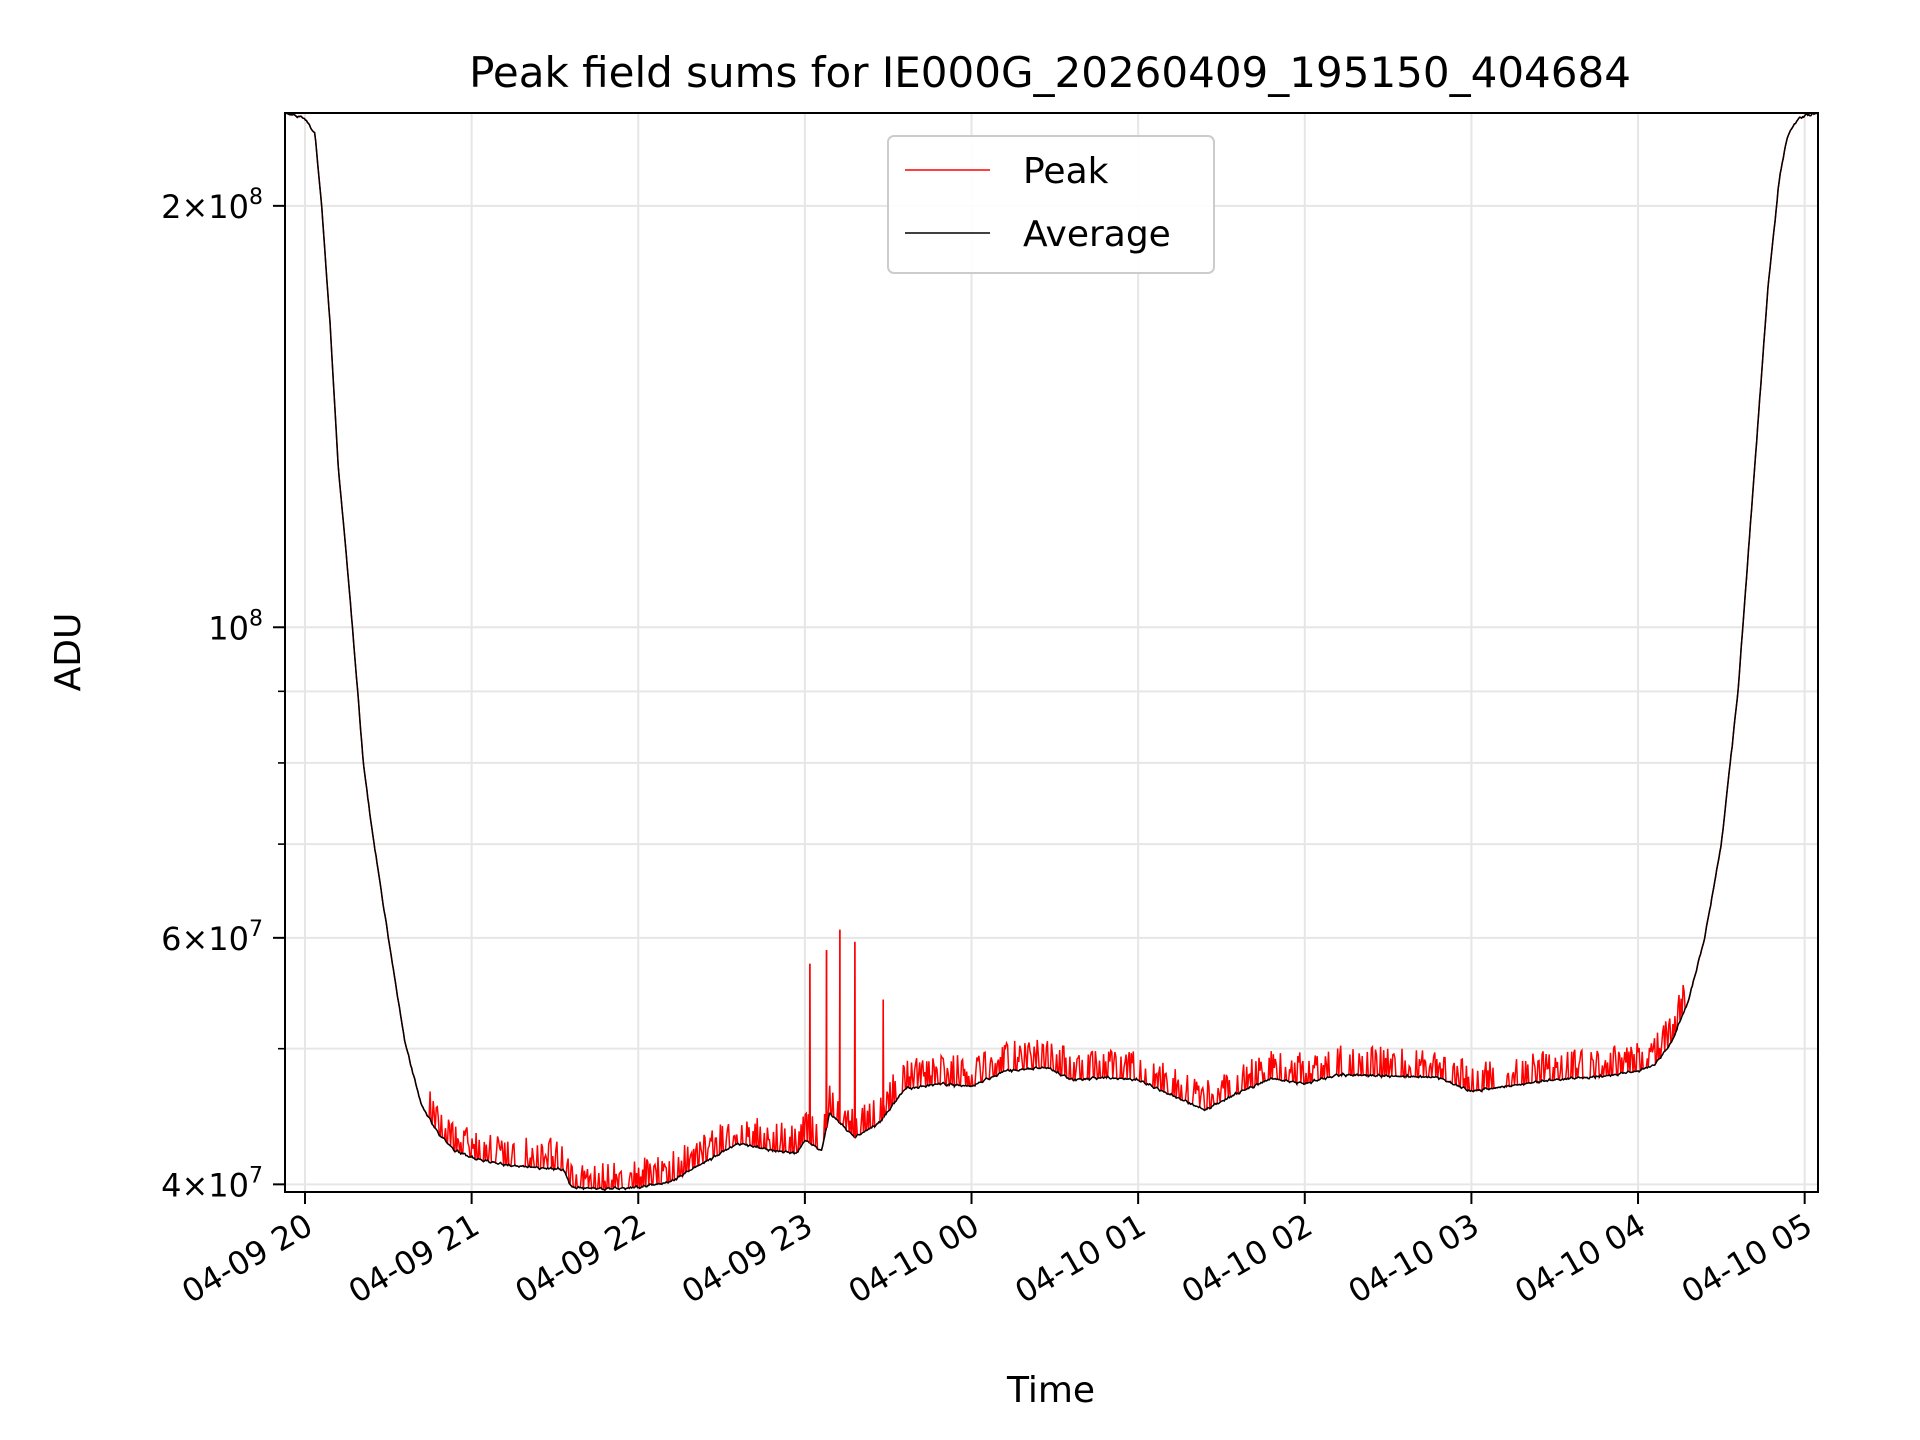  I want to click on y-tick-label: 6×107, so click(212, 937).